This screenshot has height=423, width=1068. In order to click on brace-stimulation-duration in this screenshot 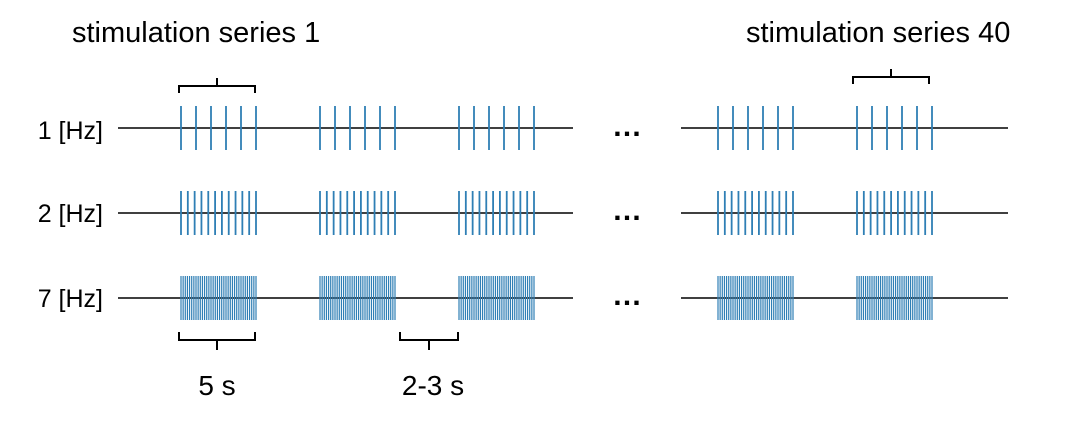, I will do `click(217, 341)`.